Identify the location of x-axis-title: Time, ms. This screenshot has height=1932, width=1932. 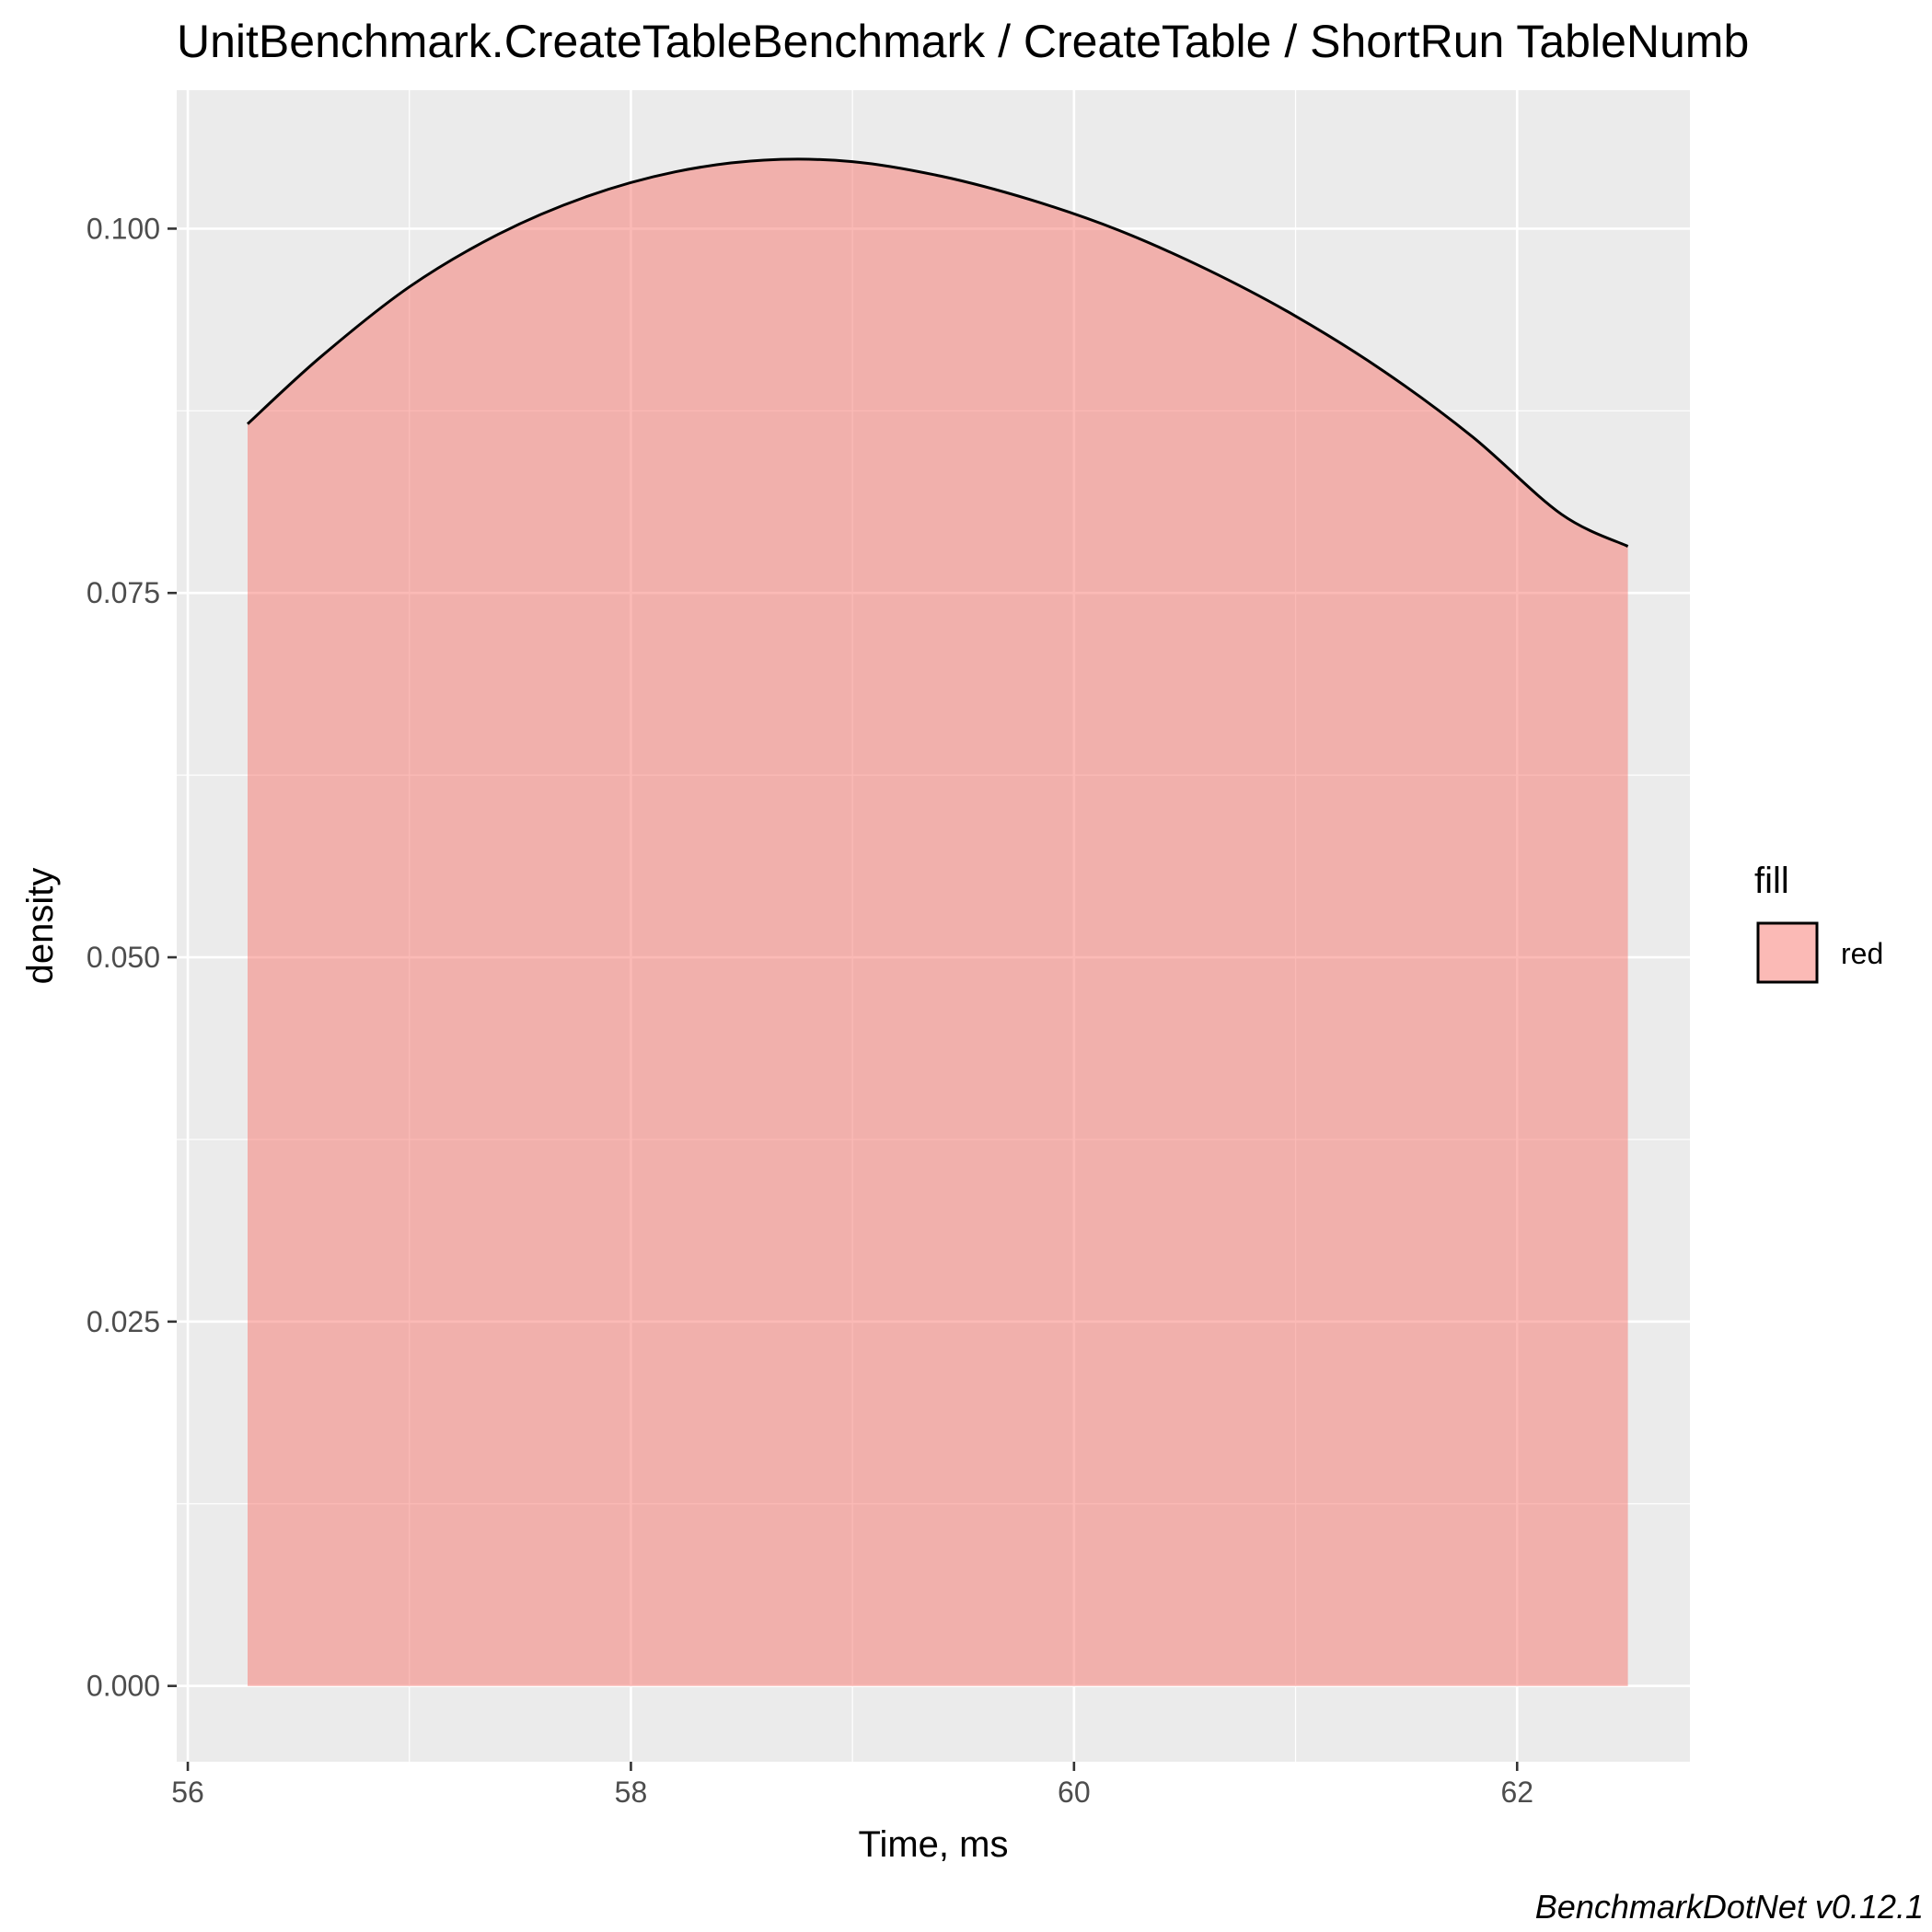
(934, 1845).